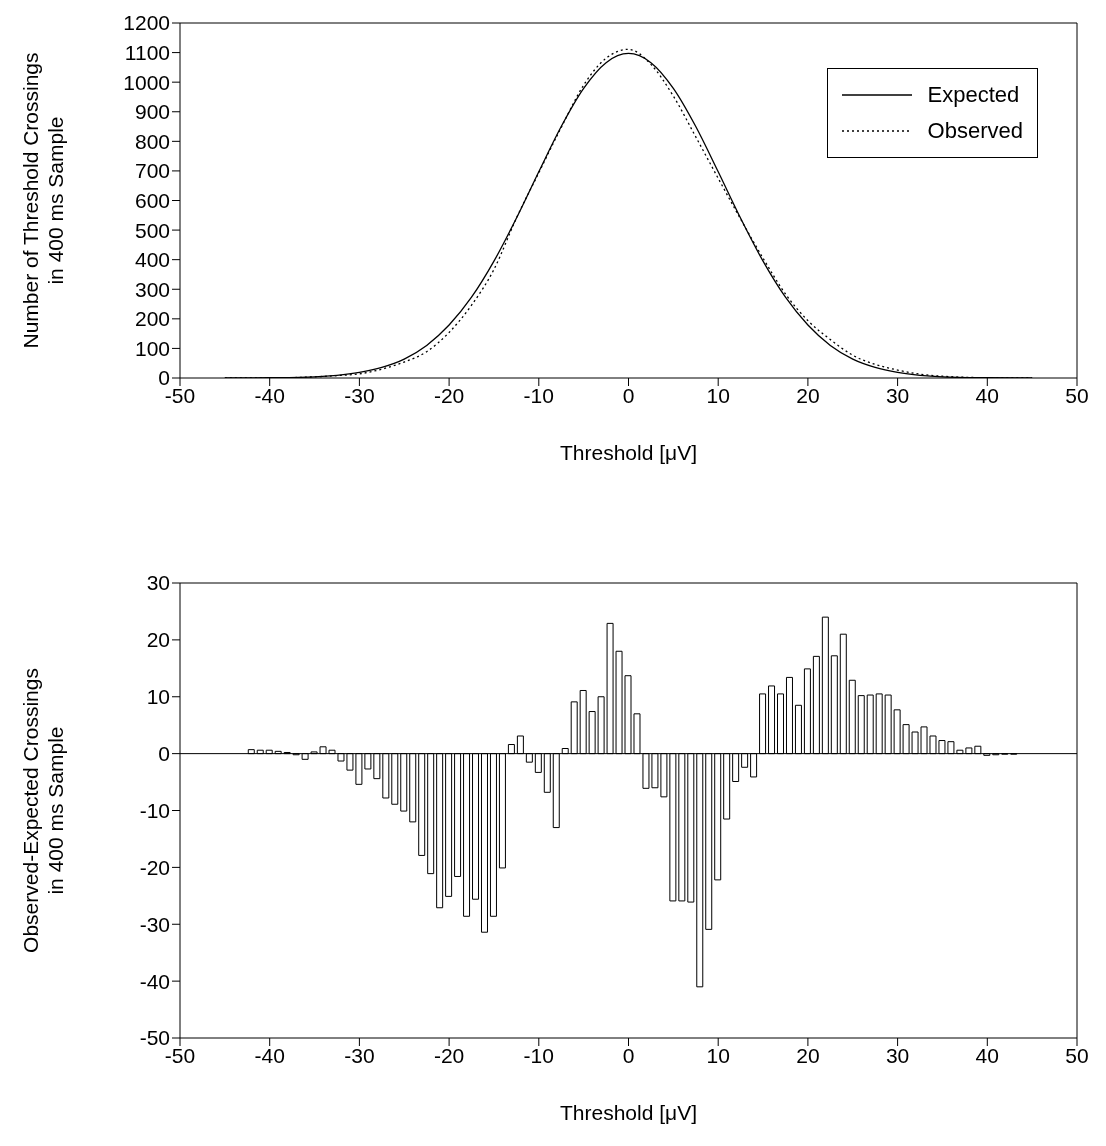 This screenshot has height=1146, width=1106. What do you see at coordinates (152, 319) in the screenshot?
I see `y-tick-label: 200` at bounding box center [152, 319].